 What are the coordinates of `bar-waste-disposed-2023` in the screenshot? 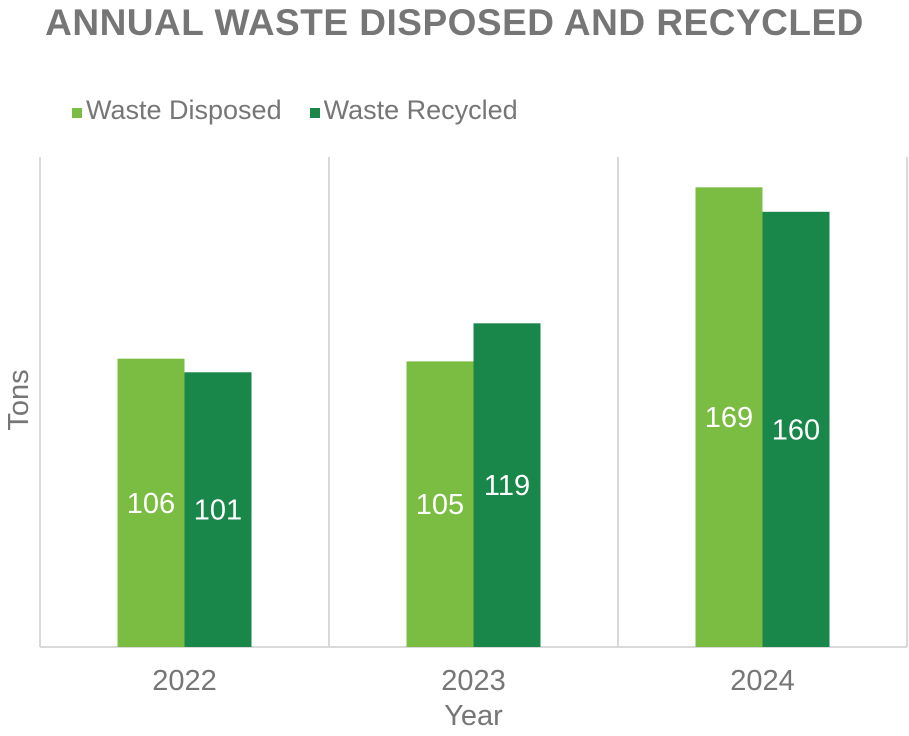 It's located at (440, 504).